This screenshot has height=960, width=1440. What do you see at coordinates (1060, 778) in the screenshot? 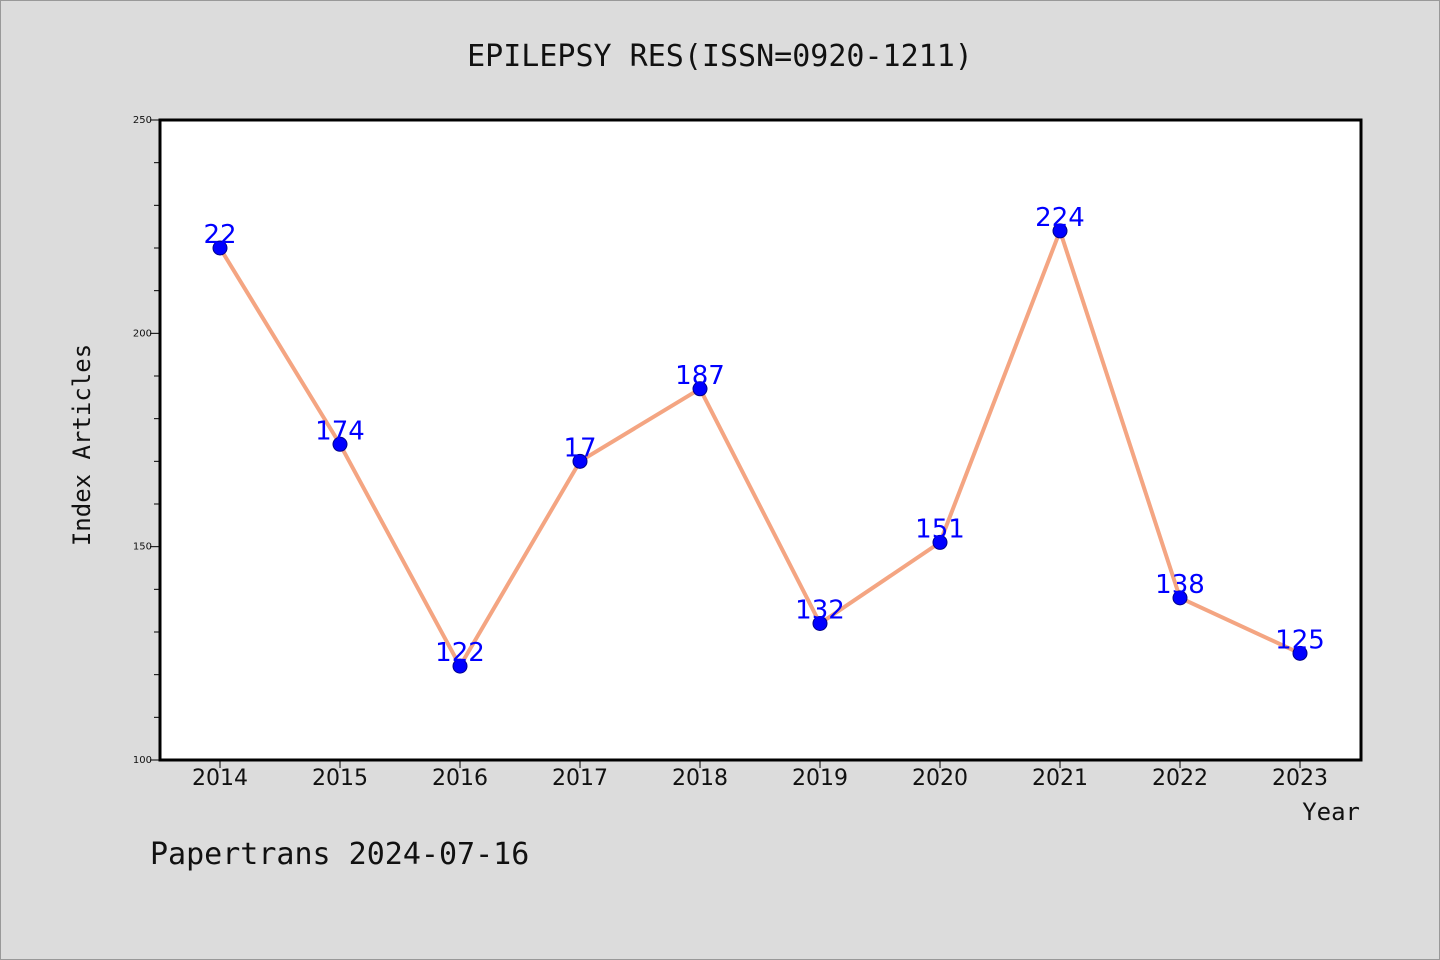
I see `x-tick-label: 2021` at bounding box center [1060, 778].